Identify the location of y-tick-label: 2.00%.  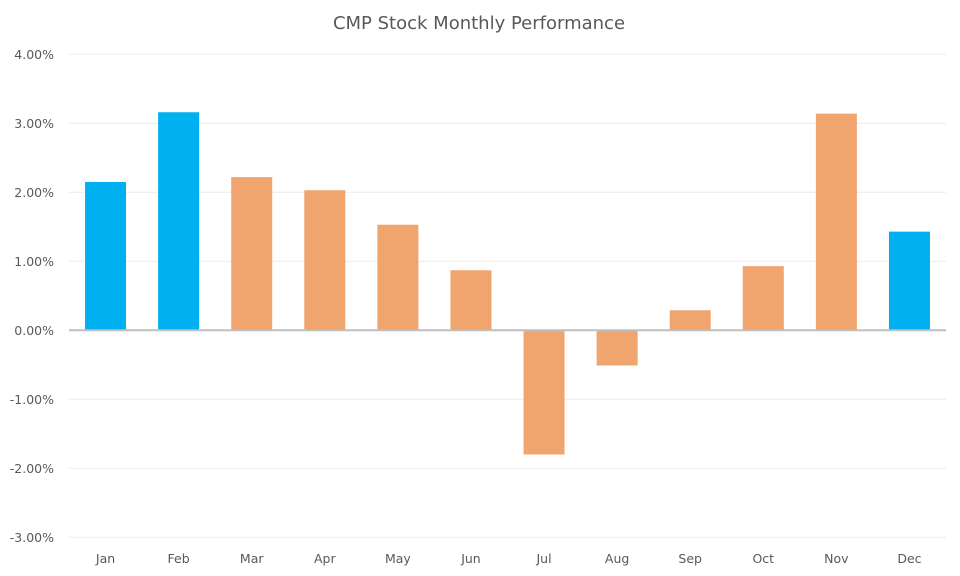
(34, 192).